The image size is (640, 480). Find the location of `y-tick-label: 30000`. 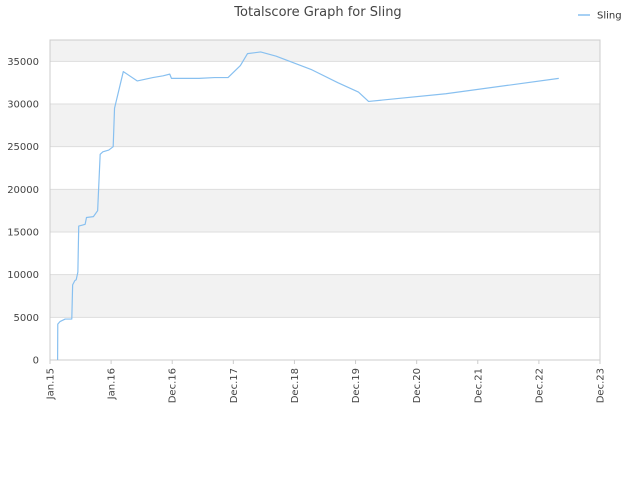

y-tick-label: 30000 is located at coordinates (23, 105).